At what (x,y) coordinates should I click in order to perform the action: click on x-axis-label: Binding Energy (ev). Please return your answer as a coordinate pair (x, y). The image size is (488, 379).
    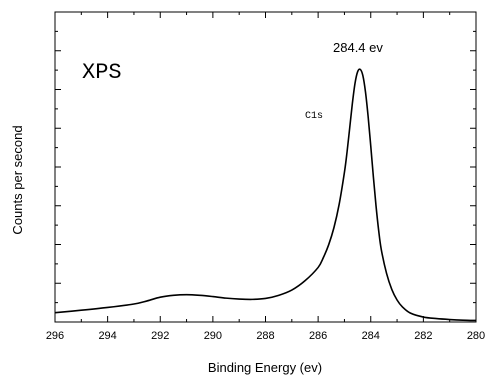
    Looking at the image, I should click on (265, 367).